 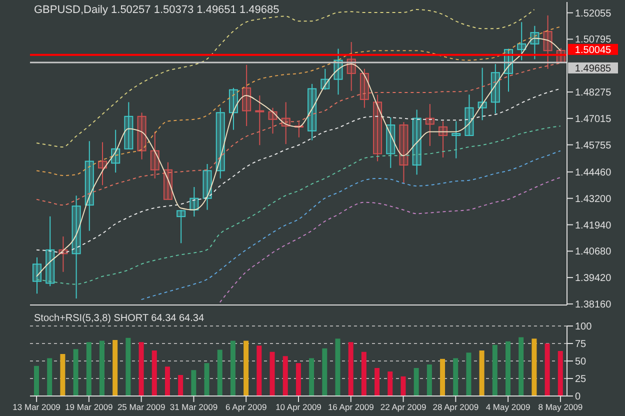 I want to click on chart-title: GBPUSD,Daily 1.50257 1.50373 1.49651 1.49685, so click(x=157, y=10).